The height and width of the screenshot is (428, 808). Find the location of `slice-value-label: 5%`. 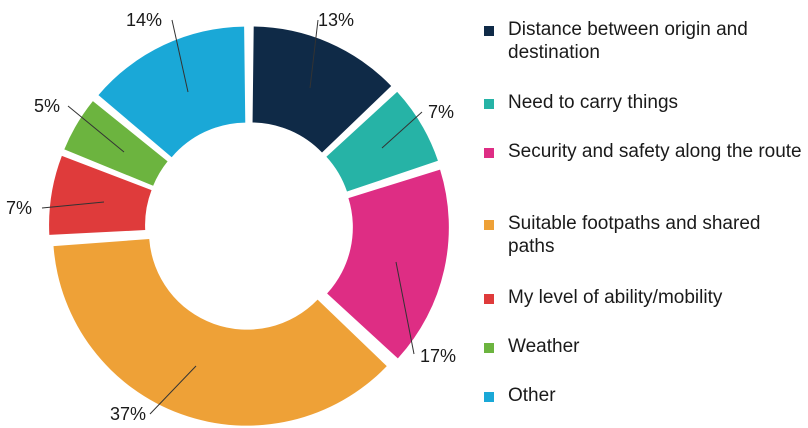

slice-value-label: 5% is located at coordinates (47, 106).